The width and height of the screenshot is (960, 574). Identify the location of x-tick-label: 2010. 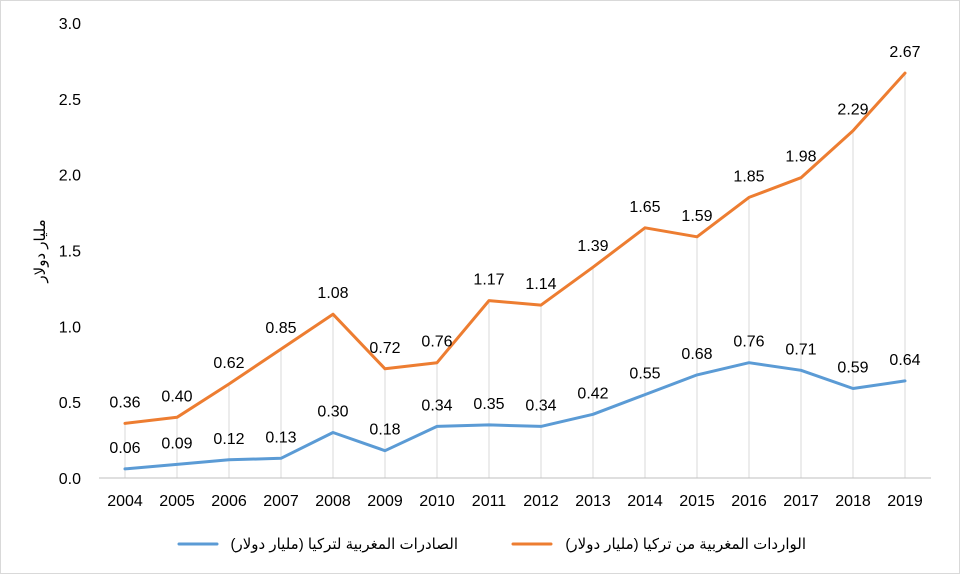
(437, 501).